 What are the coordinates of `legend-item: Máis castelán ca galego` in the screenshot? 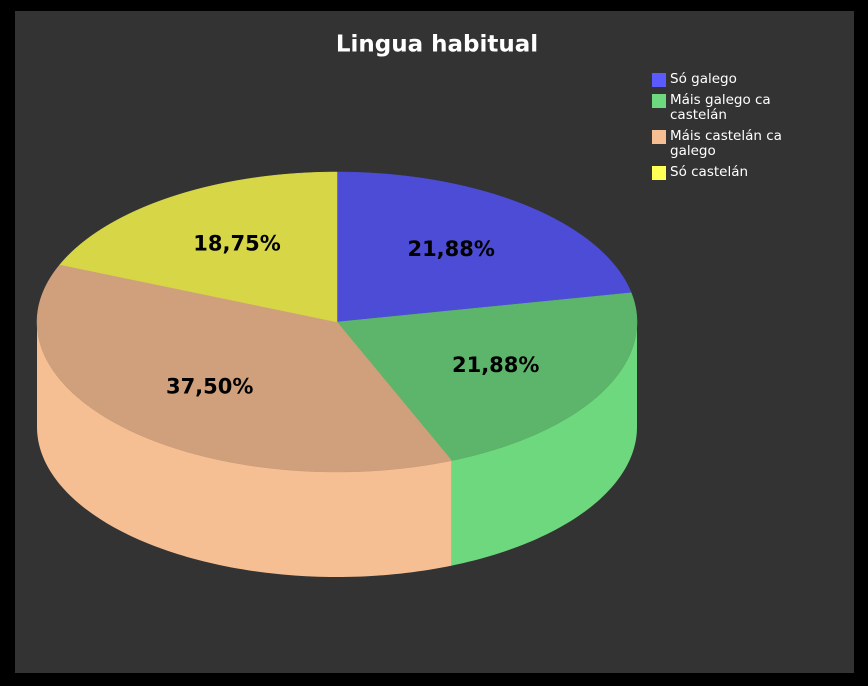 It's located at (732, 144).